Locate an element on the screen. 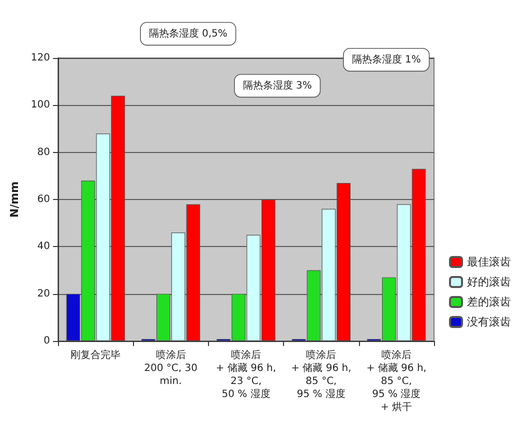  y-tick-label: 40 is located at coordinates (43, 246).